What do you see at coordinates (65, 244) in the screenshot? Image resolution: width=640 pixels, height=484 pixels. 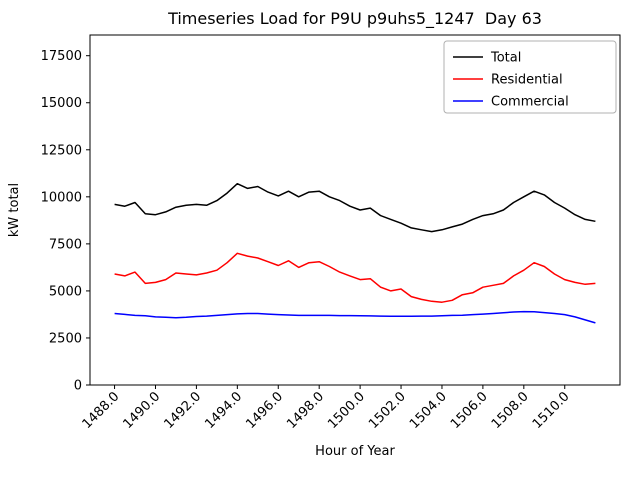 I see `y-tick-label: 7500` at bounding box center [65, 244].